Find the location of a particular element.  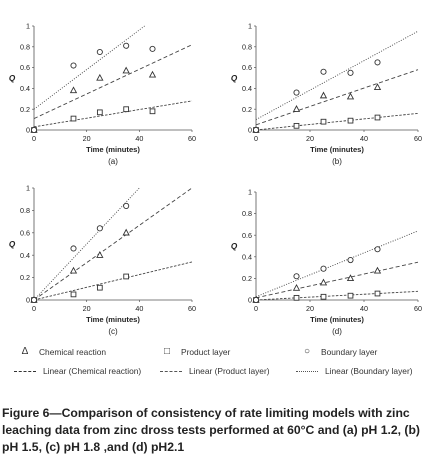

triangle-marker-icon: Δ is located at coordinates (25, 351).